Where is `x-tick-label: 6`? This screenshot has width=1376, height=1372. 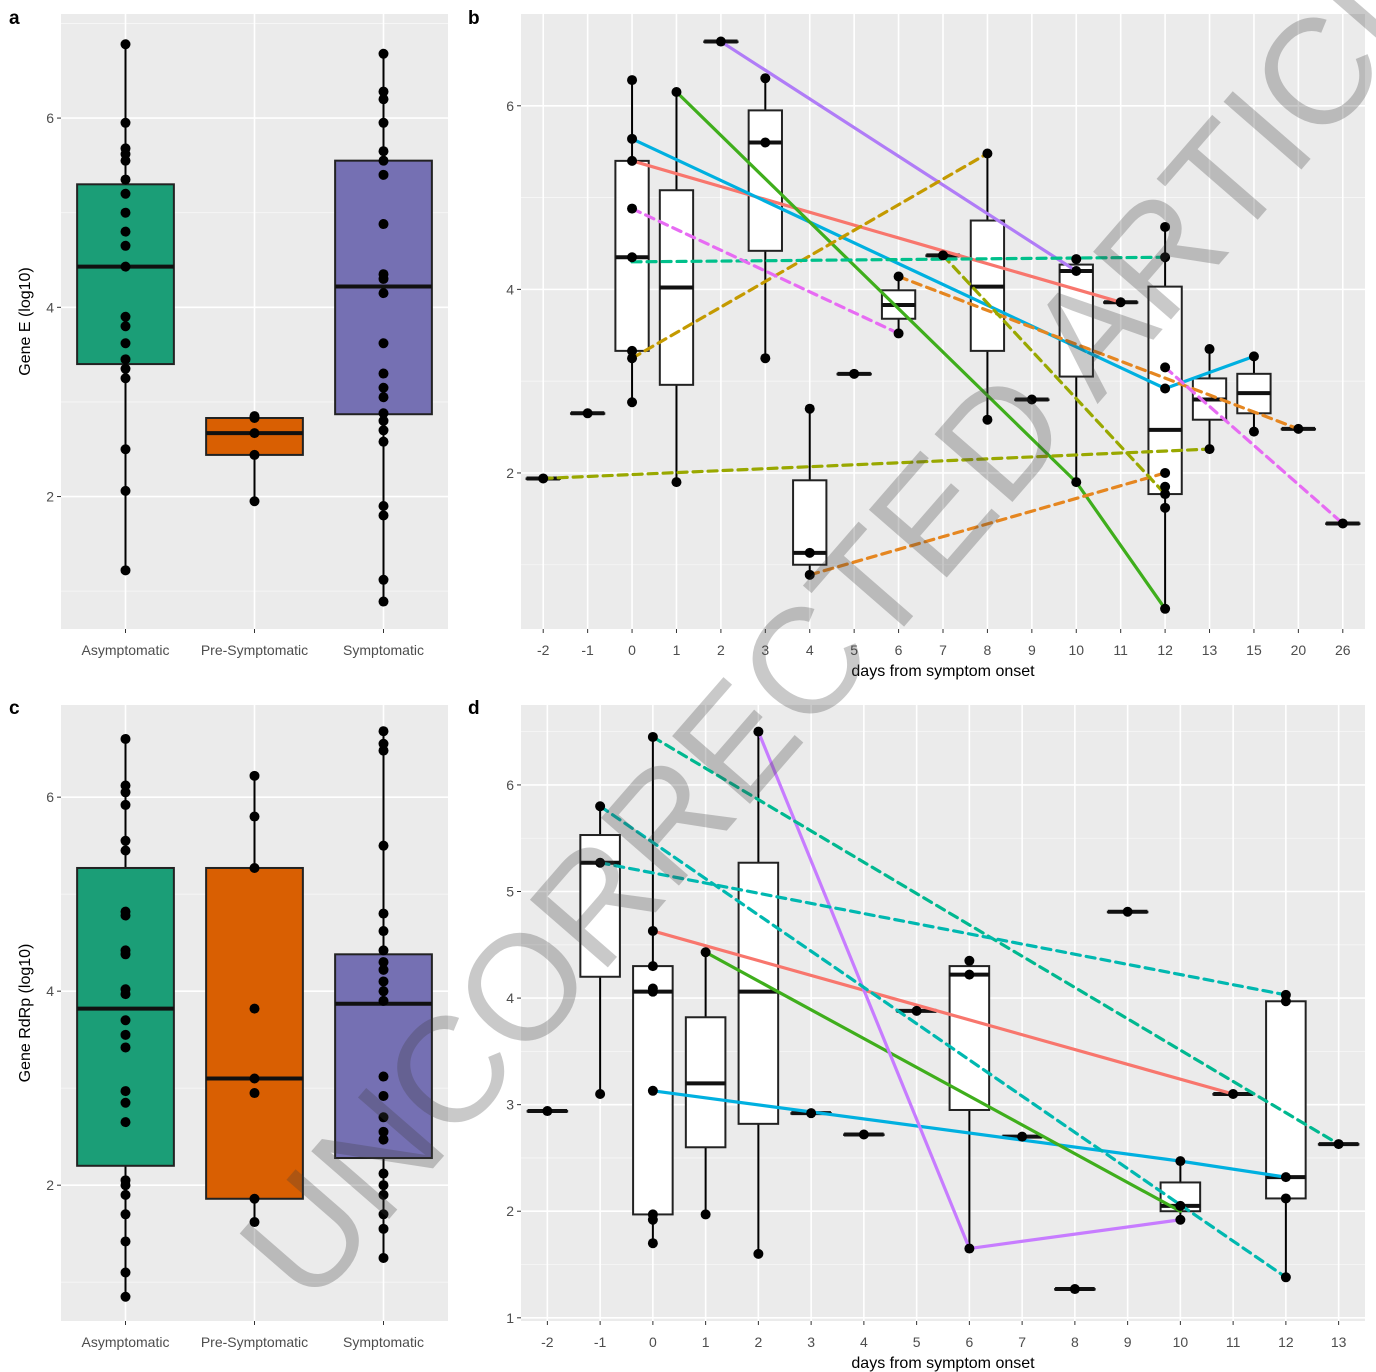 x-tick-label: 6 is located at coordinates (899, 650).